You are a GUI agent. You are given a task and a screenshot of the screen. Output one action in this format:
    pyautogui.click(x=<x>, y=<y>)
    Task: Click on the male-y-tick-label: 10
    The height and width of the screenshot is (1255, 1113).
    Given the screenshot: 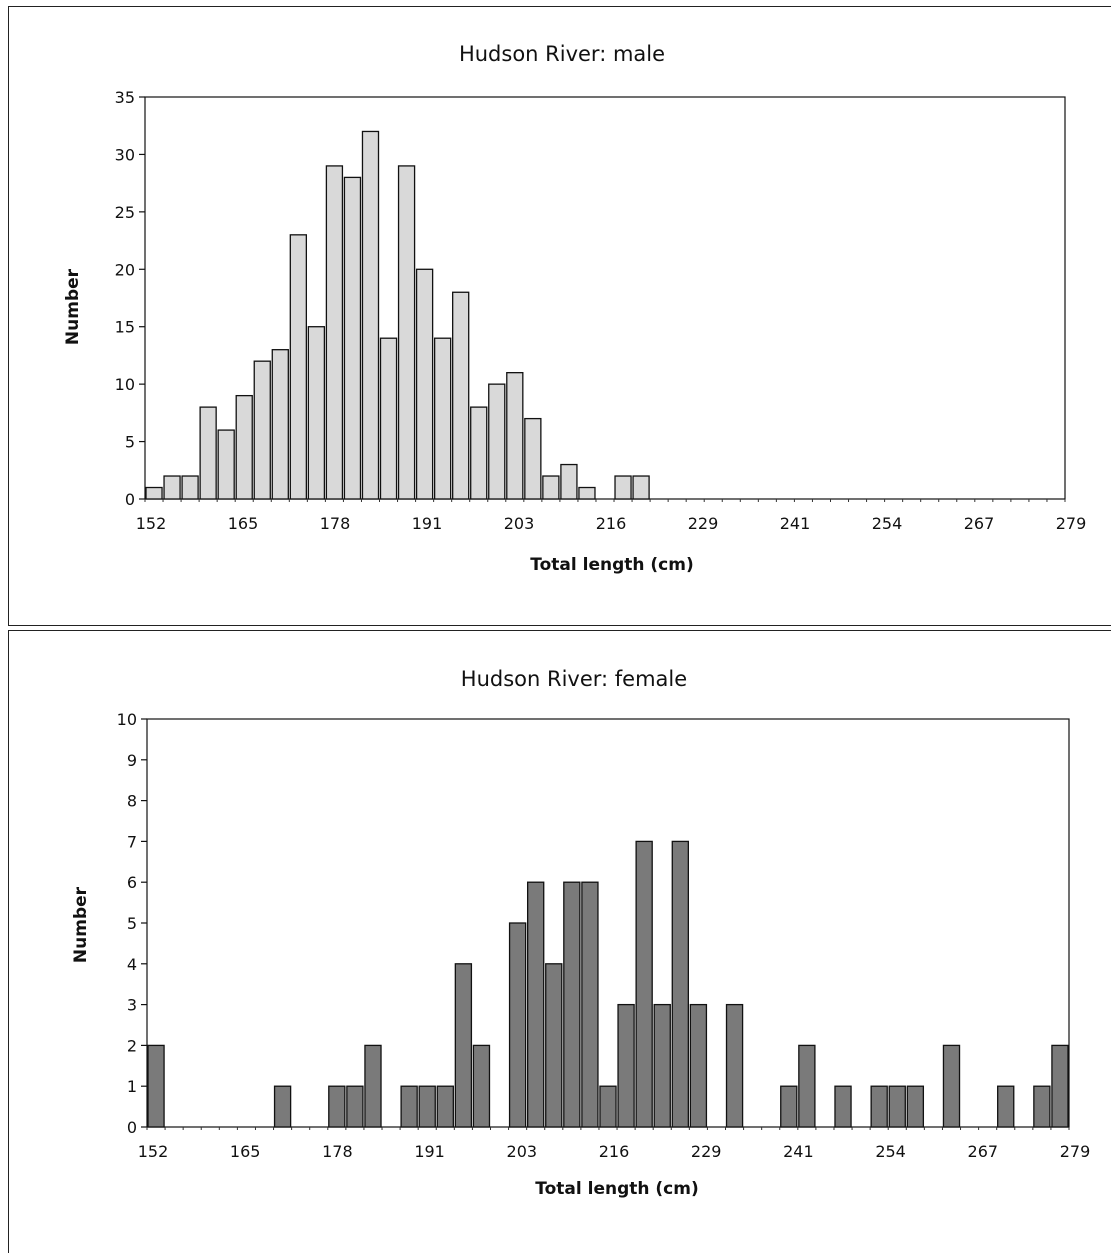 What is the action you would take?
    pyautogui.click(x=125, y=384)
    